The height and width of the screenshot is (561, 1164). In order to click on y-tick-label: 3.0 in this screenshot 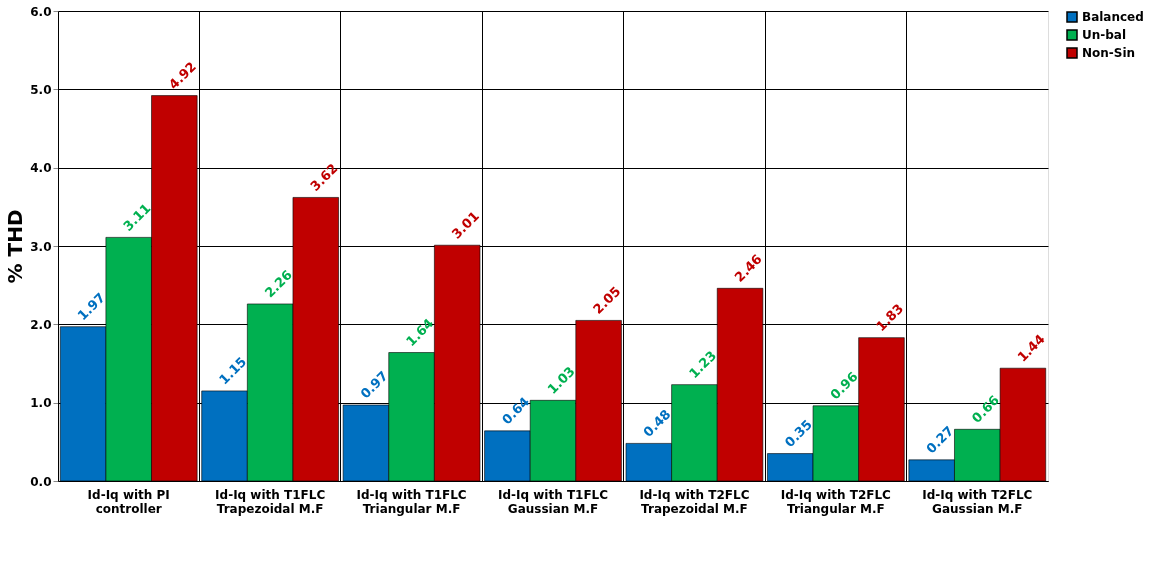, I will do `click(41, 246)`.